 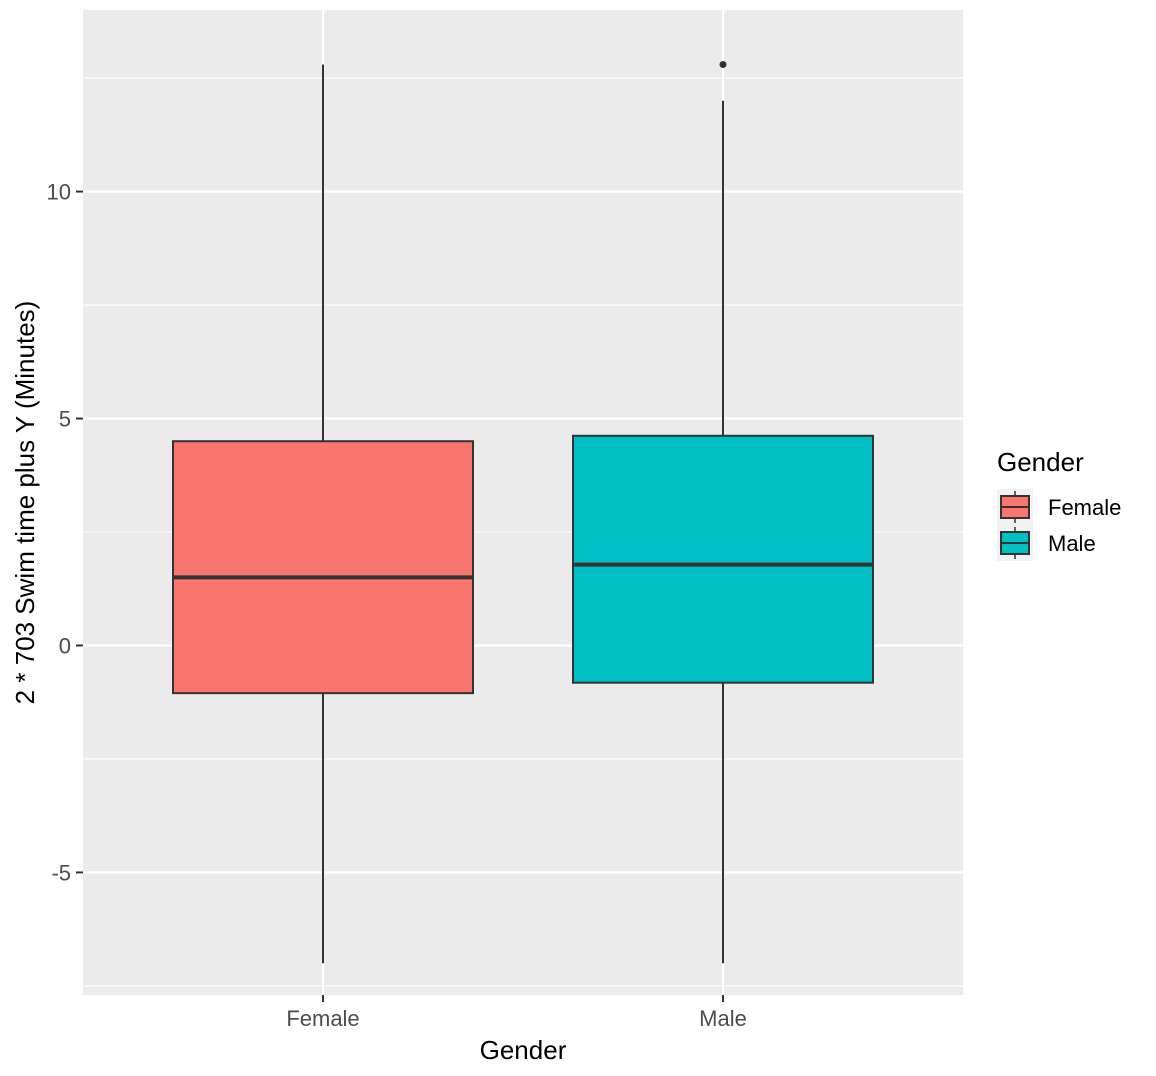 What do you see at coordinates (1015, 543) in the screenshot?
I see `legend-key-male` at bounding box center [1015, 543].